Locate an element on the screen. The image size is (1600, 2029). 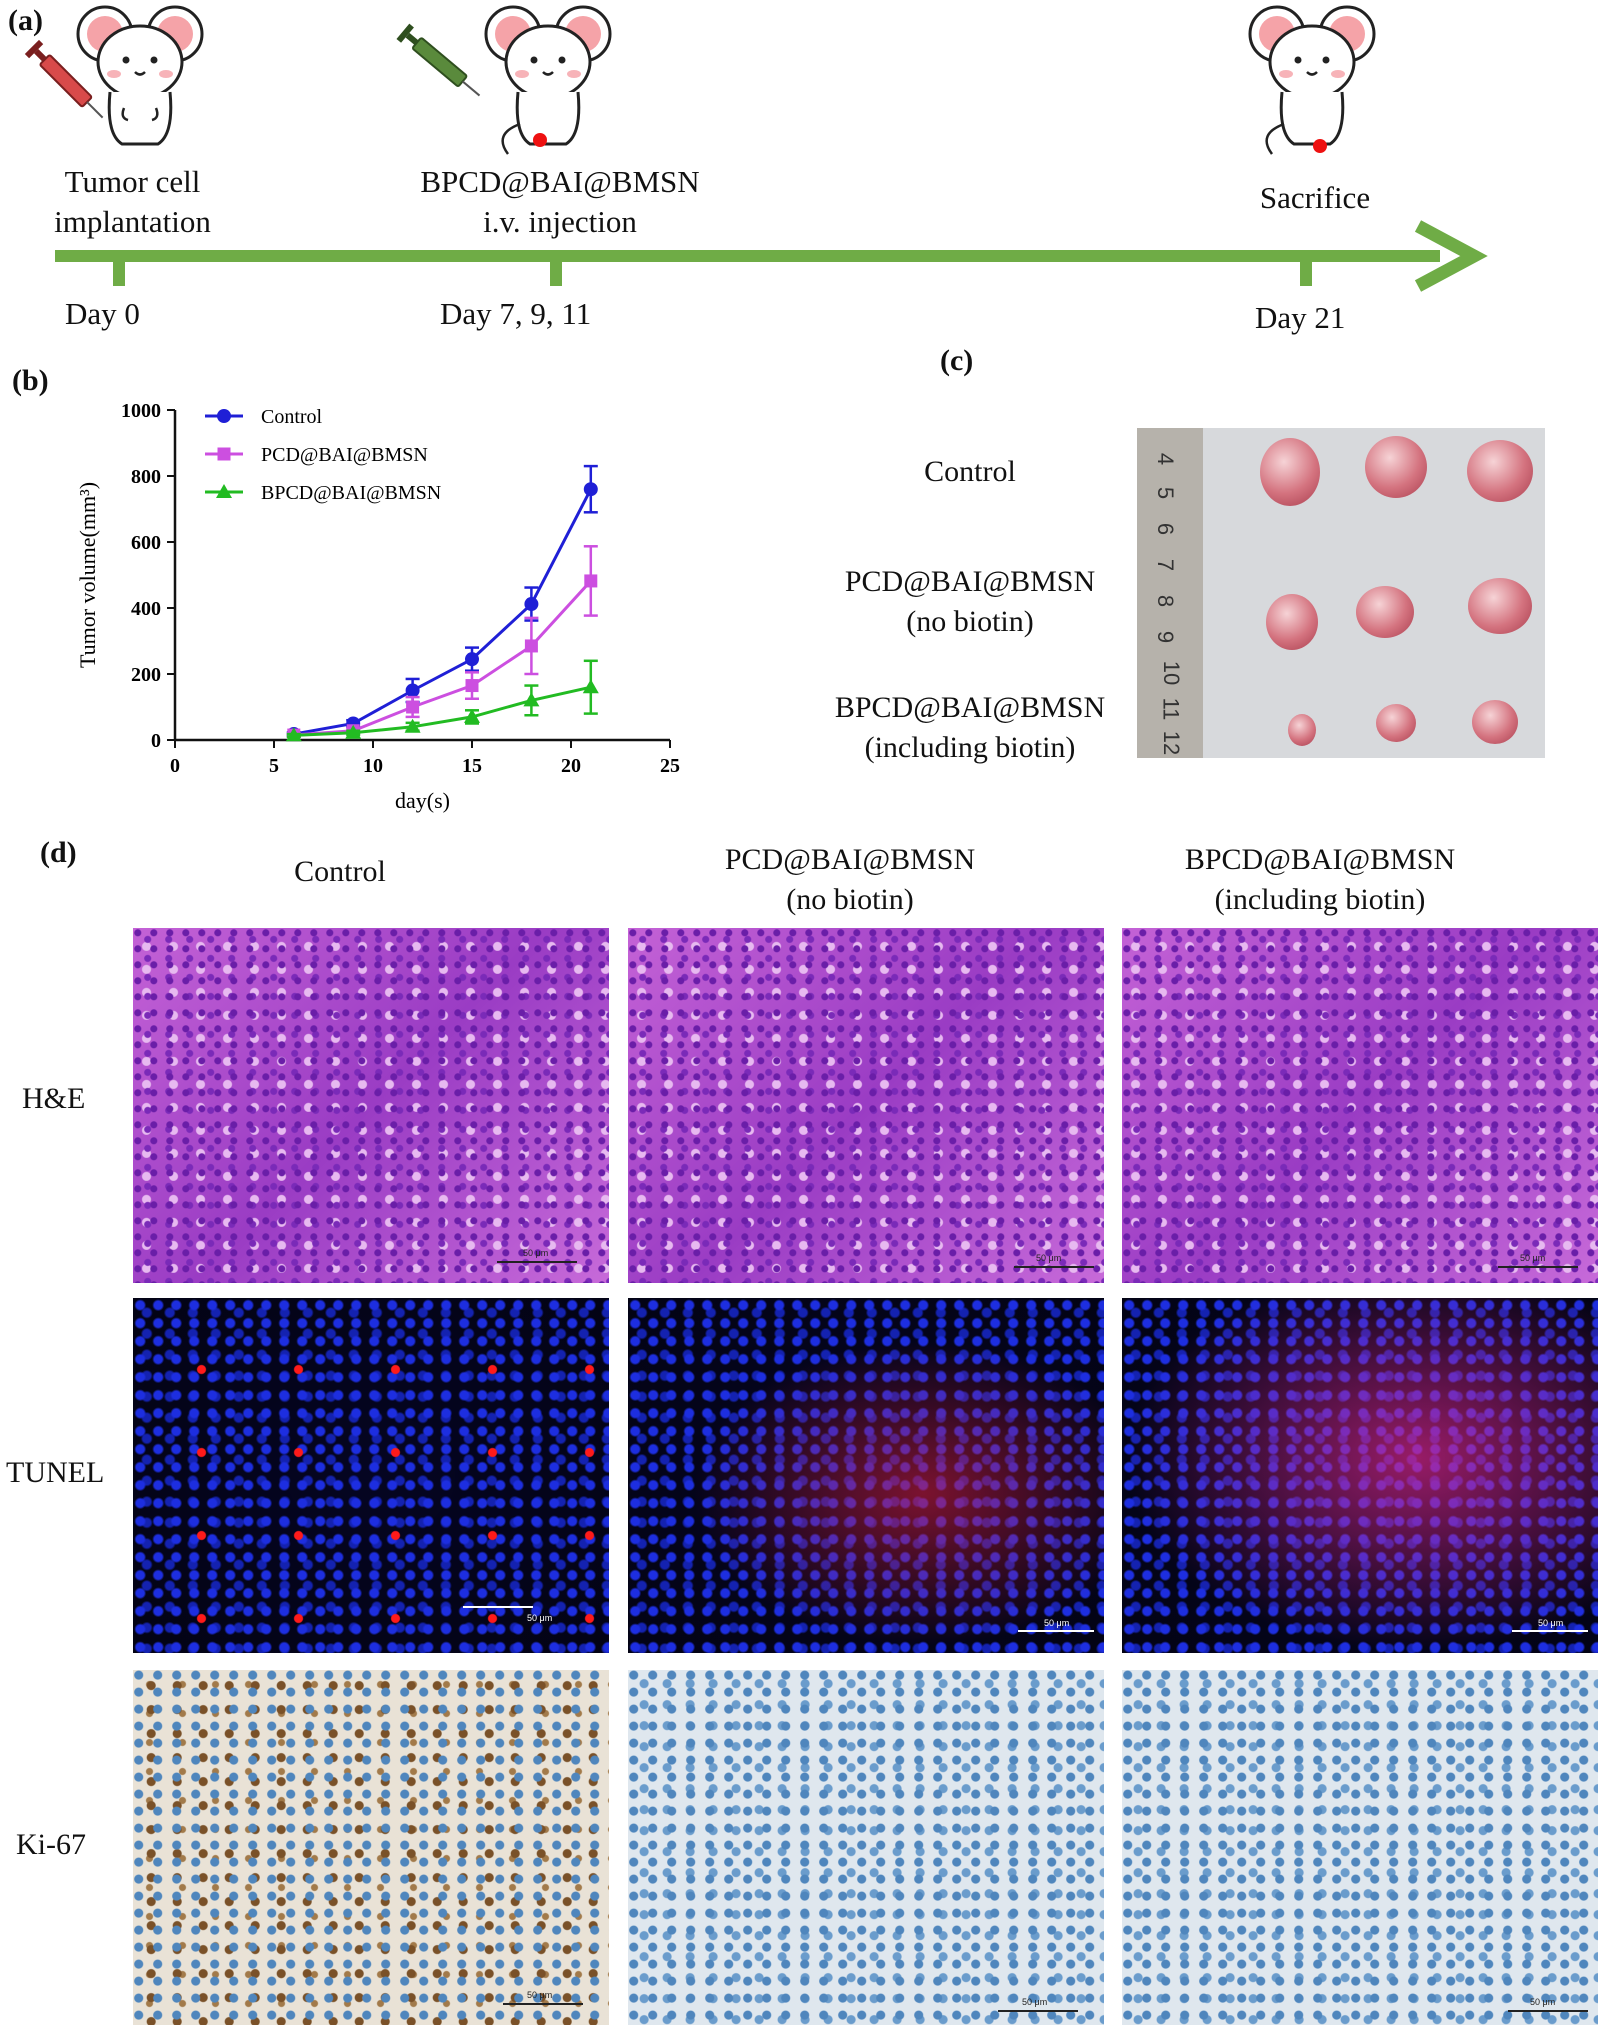
x-tick-label: 15 is located at coordinates (472, 766).